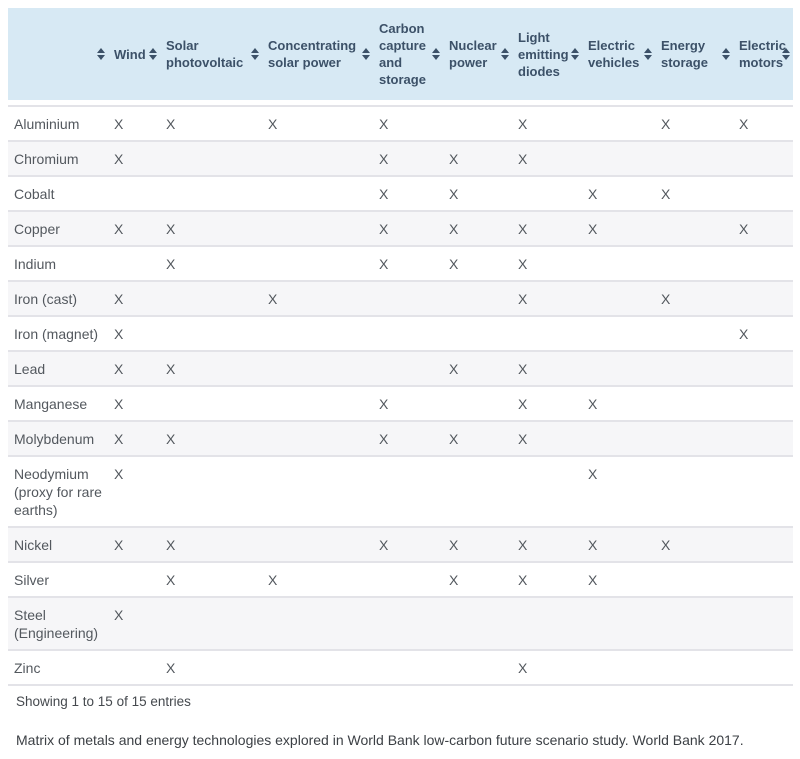 This screenshot has width=800, height=759. I want to click on column-header-carbon-capture-and-storage: Carbon capture and storage, so click(408, 56).